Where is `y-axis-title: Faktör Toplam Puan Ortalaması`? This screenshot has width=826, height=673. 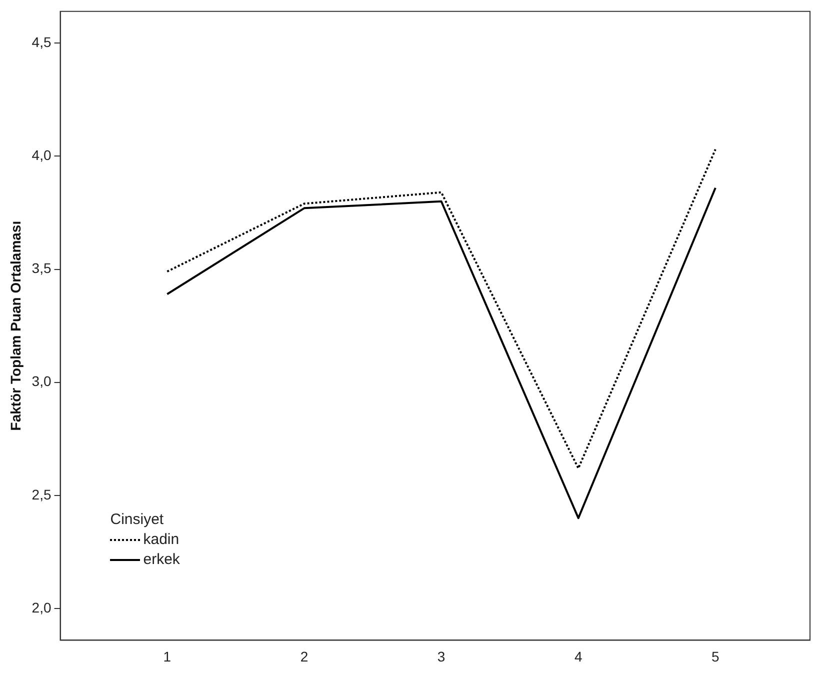 y-axis-title: Faktör Toplam Puan Ortalaması is located at coordinates (15, 325).